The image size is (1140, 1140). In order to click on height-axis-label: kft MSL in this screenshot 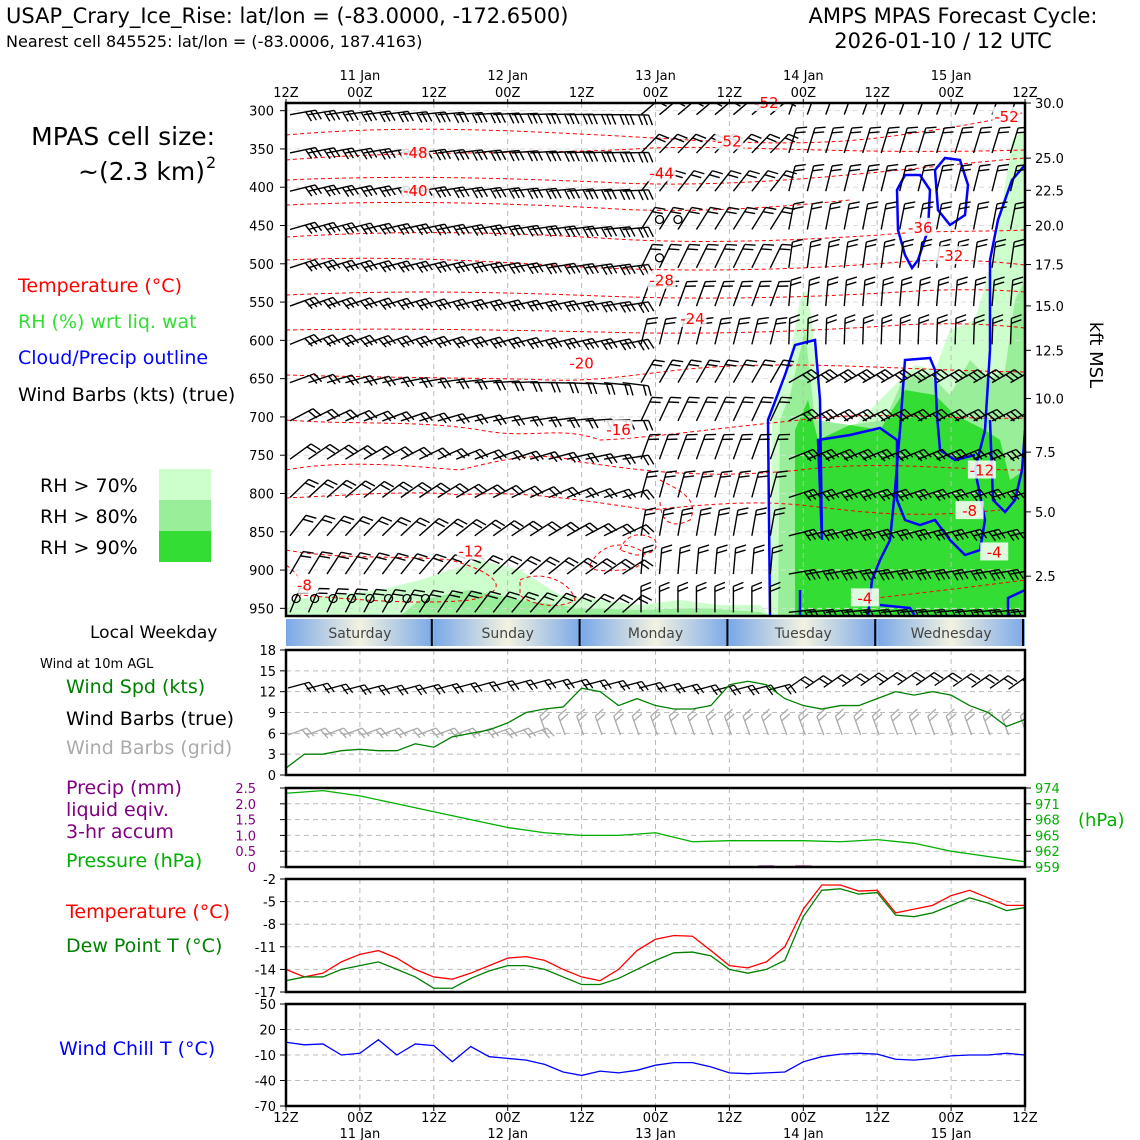, I will do `click(1095, 355)`.